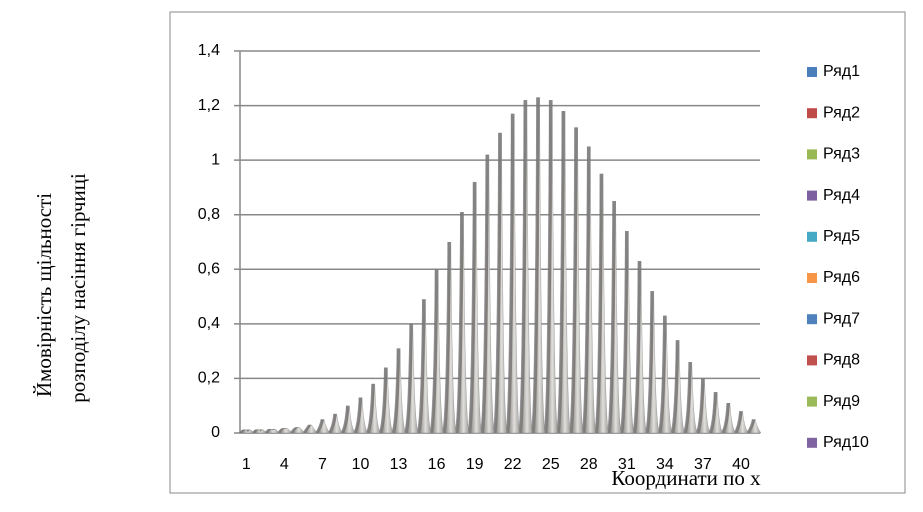 This screenshot has height=512, width=923. Describe the element at coordinates (841, 318) in the screenshot. I see `legend-label: Ряд7` at that location.